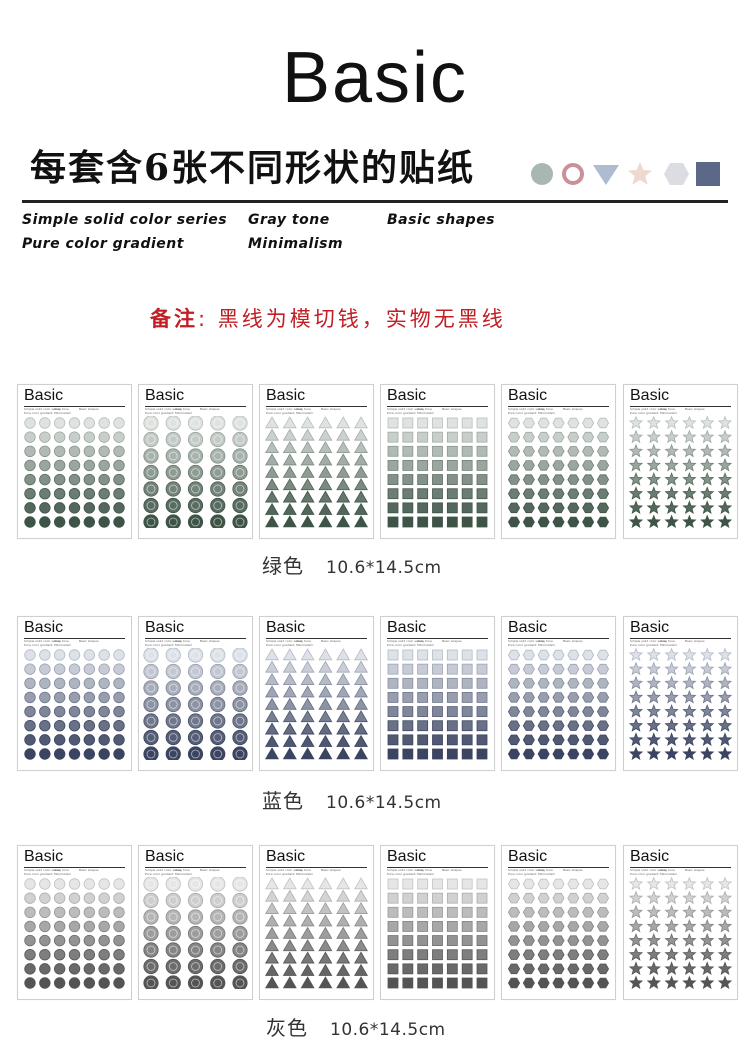 The width and height of the screenshot is (750, 1051). I want to click on circle-sticker-grid, so click(74, 933).